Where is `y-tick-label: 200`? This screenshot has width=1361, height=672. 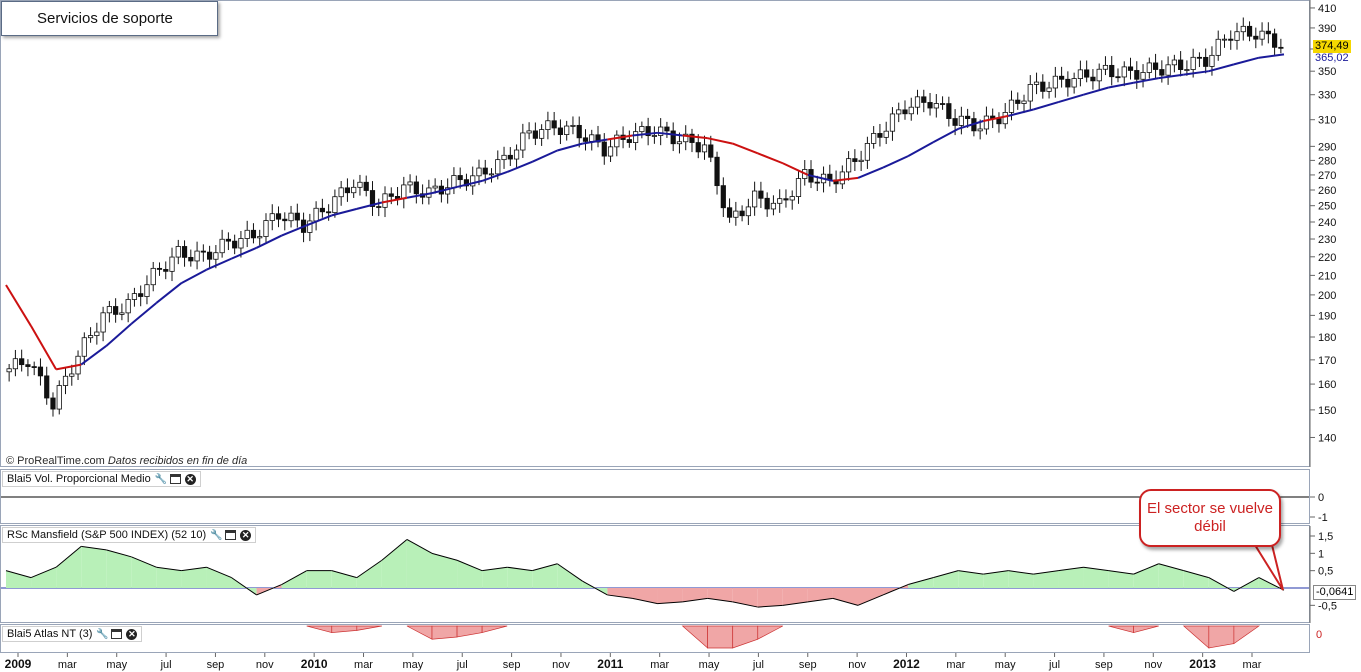 y-tick-label: 200 is located at coordinates (1327, 296).